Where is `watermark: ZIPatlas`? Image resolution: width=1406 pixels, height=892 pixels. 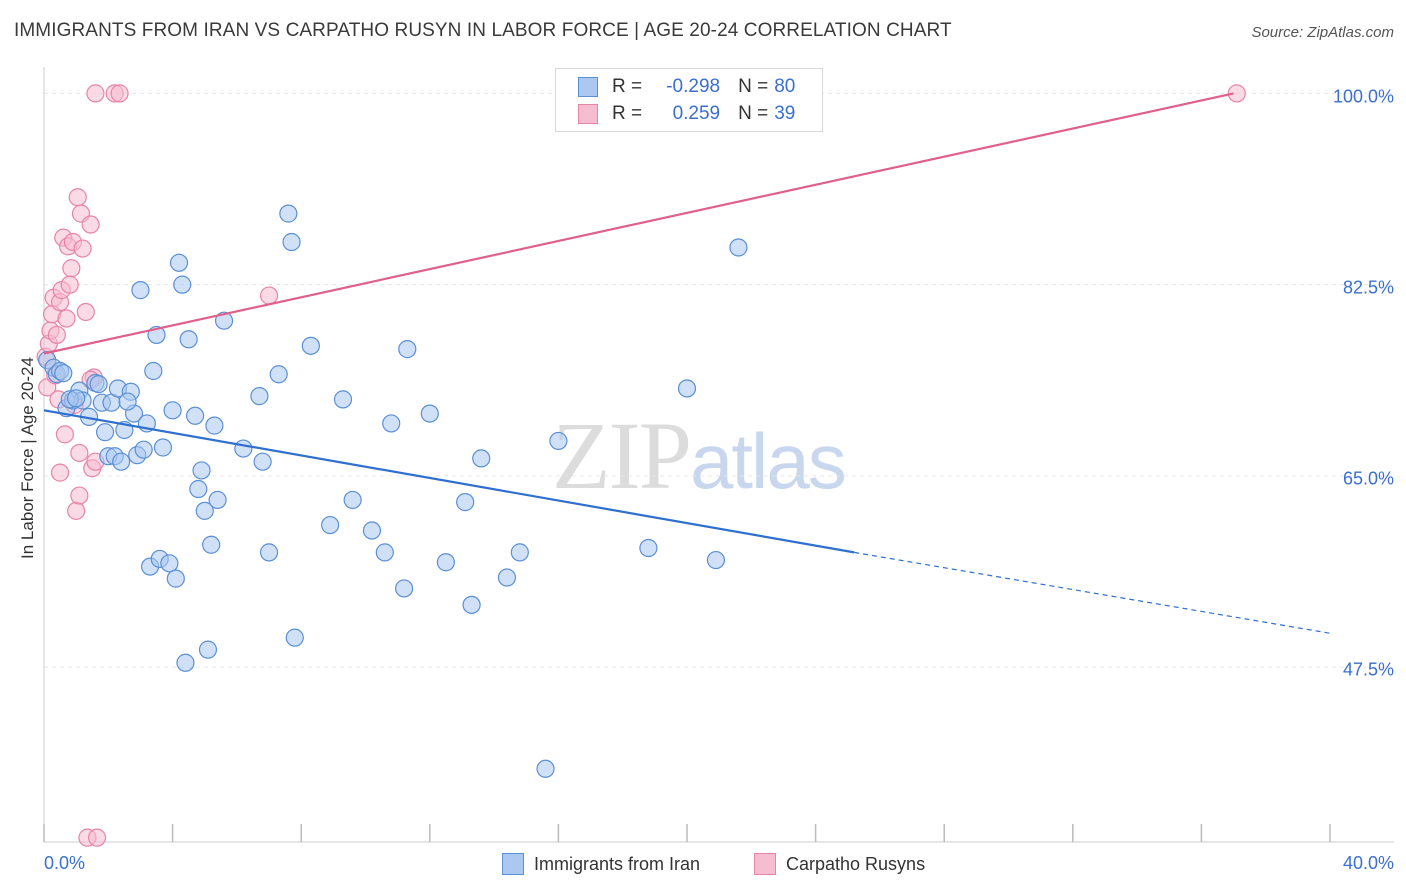
watermark: ZIPatlas is located at coordinates (699, 455).